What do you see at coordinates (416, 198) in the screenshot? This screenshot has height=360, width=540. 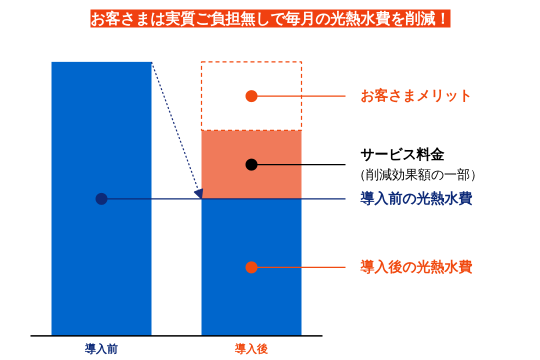 I see `text: 導入前の光熱水費` at bounding box center [416, 198].